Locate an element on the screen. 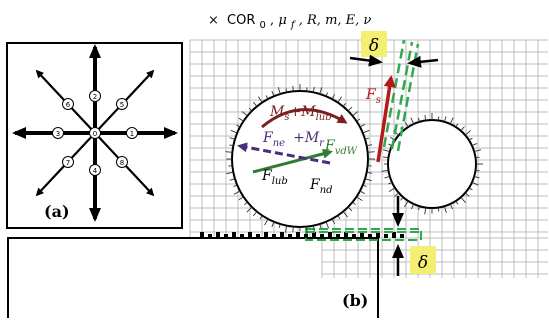 The width and height of the screenshot is (549, 320). shear-force-label: Fs is located at coordinates (373, 96).